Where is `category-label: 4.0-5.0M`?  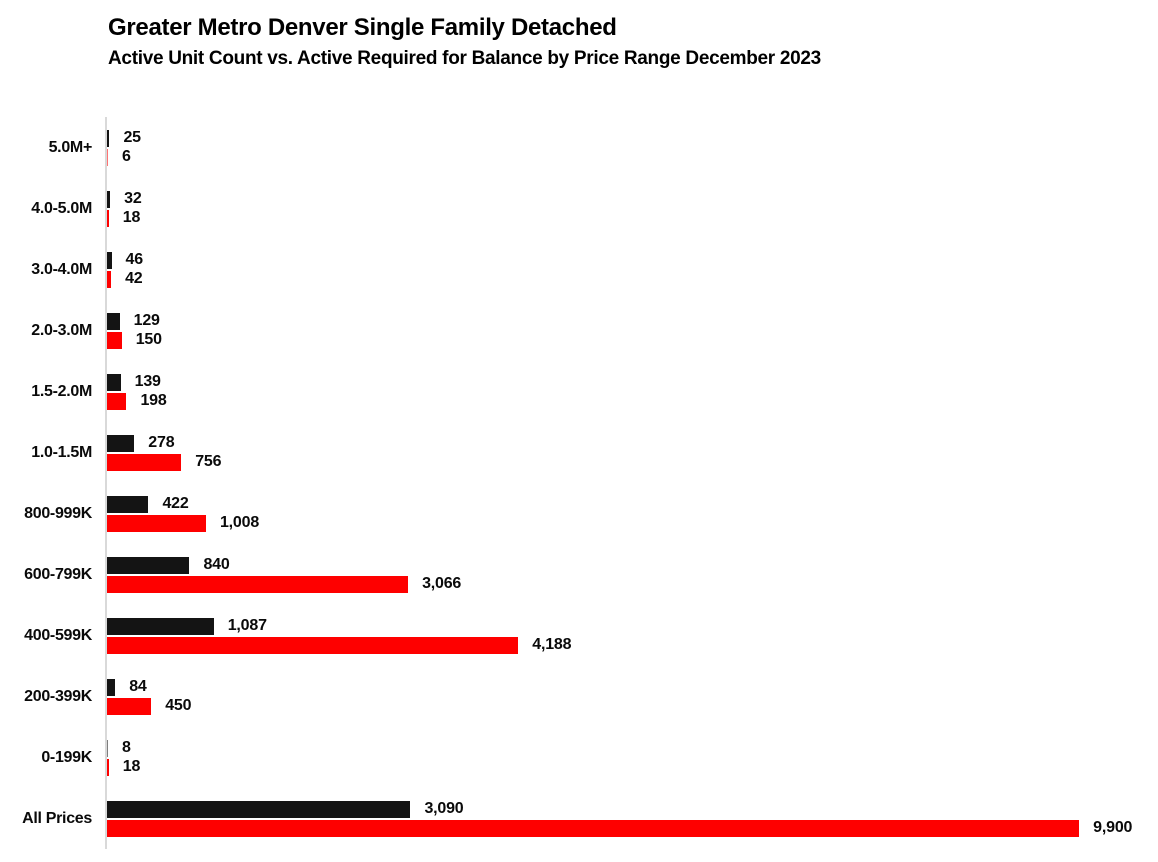
category-label: 4.0-5.0M is located at coordinates (61, 208).